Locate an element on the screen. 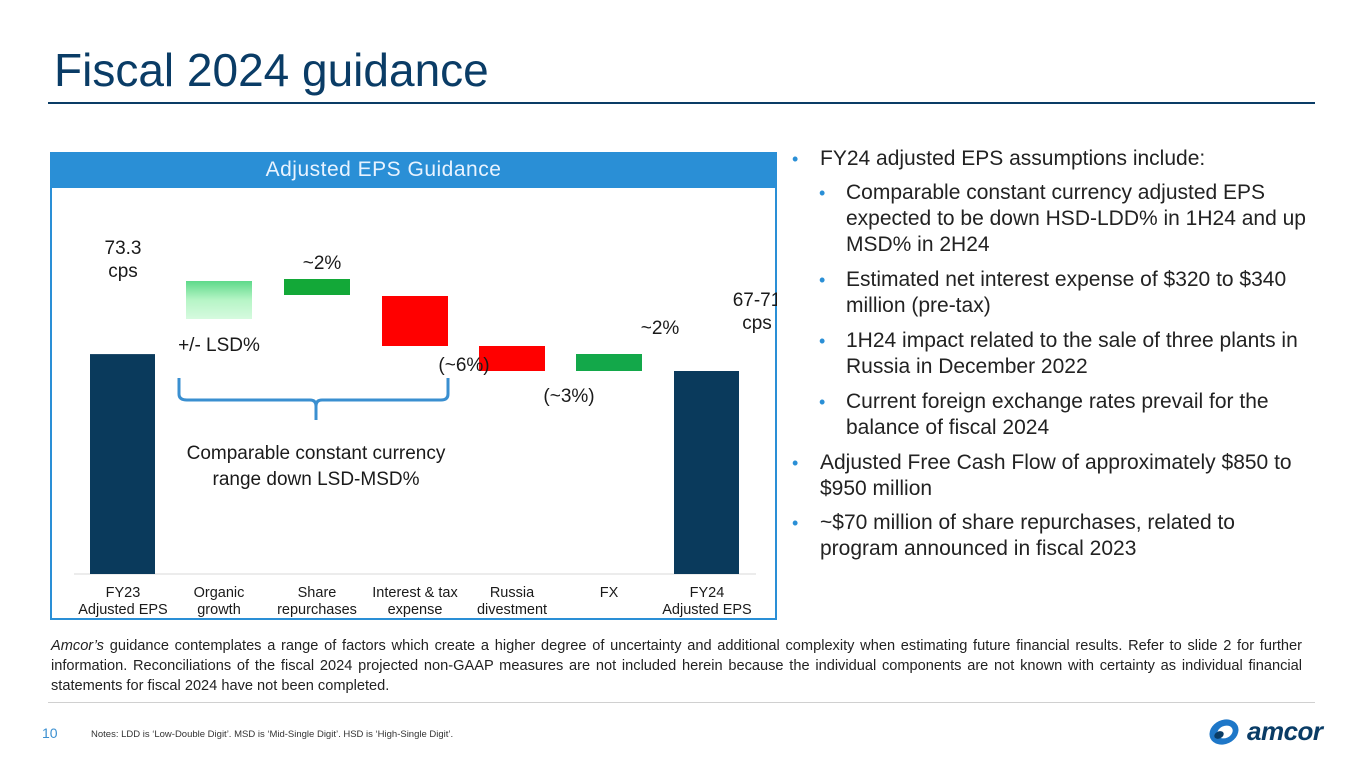 This screenshot has height=768, width=1365. bar-data-label-line: 73.3 is located at coordinates (123, 248).